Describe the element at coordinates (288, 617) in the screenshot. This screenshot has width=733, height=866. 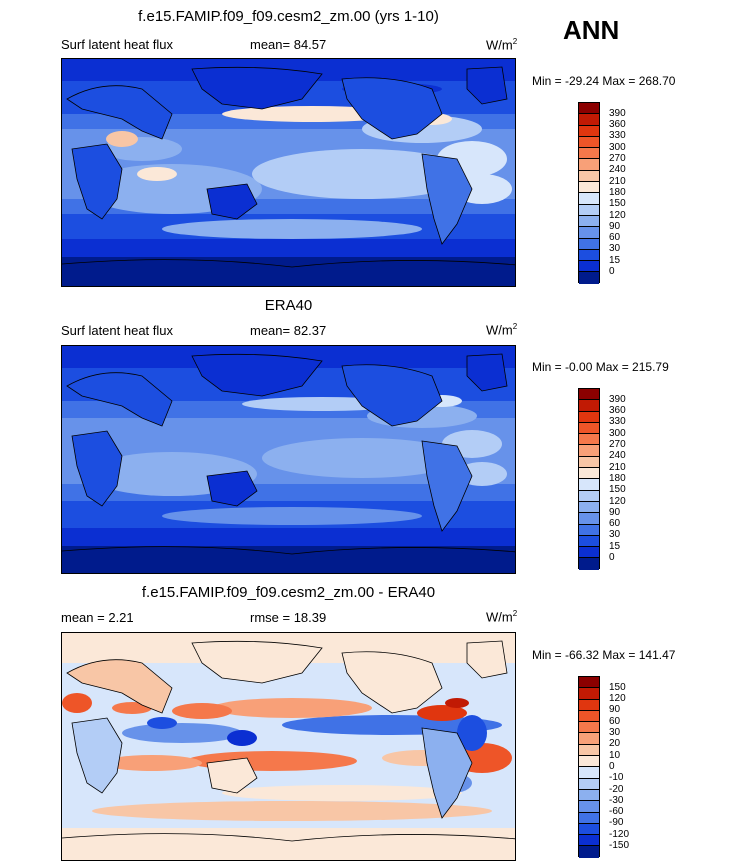
I see `panel-rmse-label: rmse = 18.39` at that location.